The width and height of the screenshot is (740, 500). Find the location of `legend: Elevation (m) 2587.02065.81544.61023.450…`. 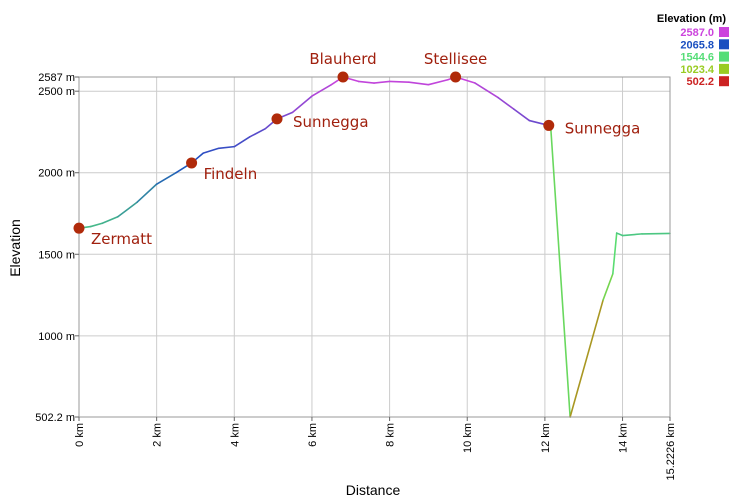

legend: Elevation (m) 2587.02065.81544.61023.450… is located at coordinates (693, 50).